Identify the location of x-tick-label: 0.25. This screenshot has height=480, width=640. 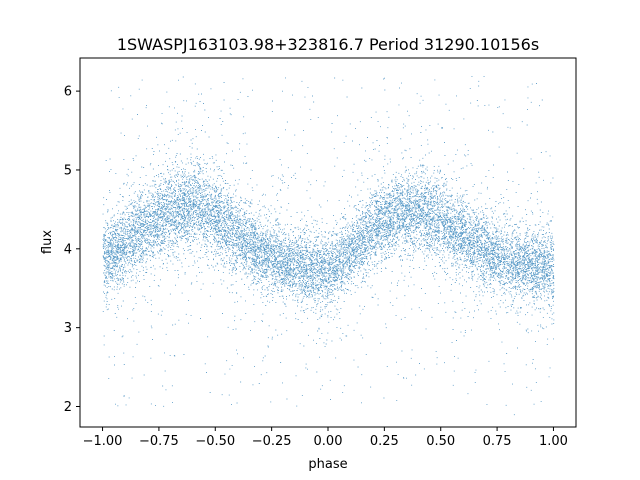
(384, 441).